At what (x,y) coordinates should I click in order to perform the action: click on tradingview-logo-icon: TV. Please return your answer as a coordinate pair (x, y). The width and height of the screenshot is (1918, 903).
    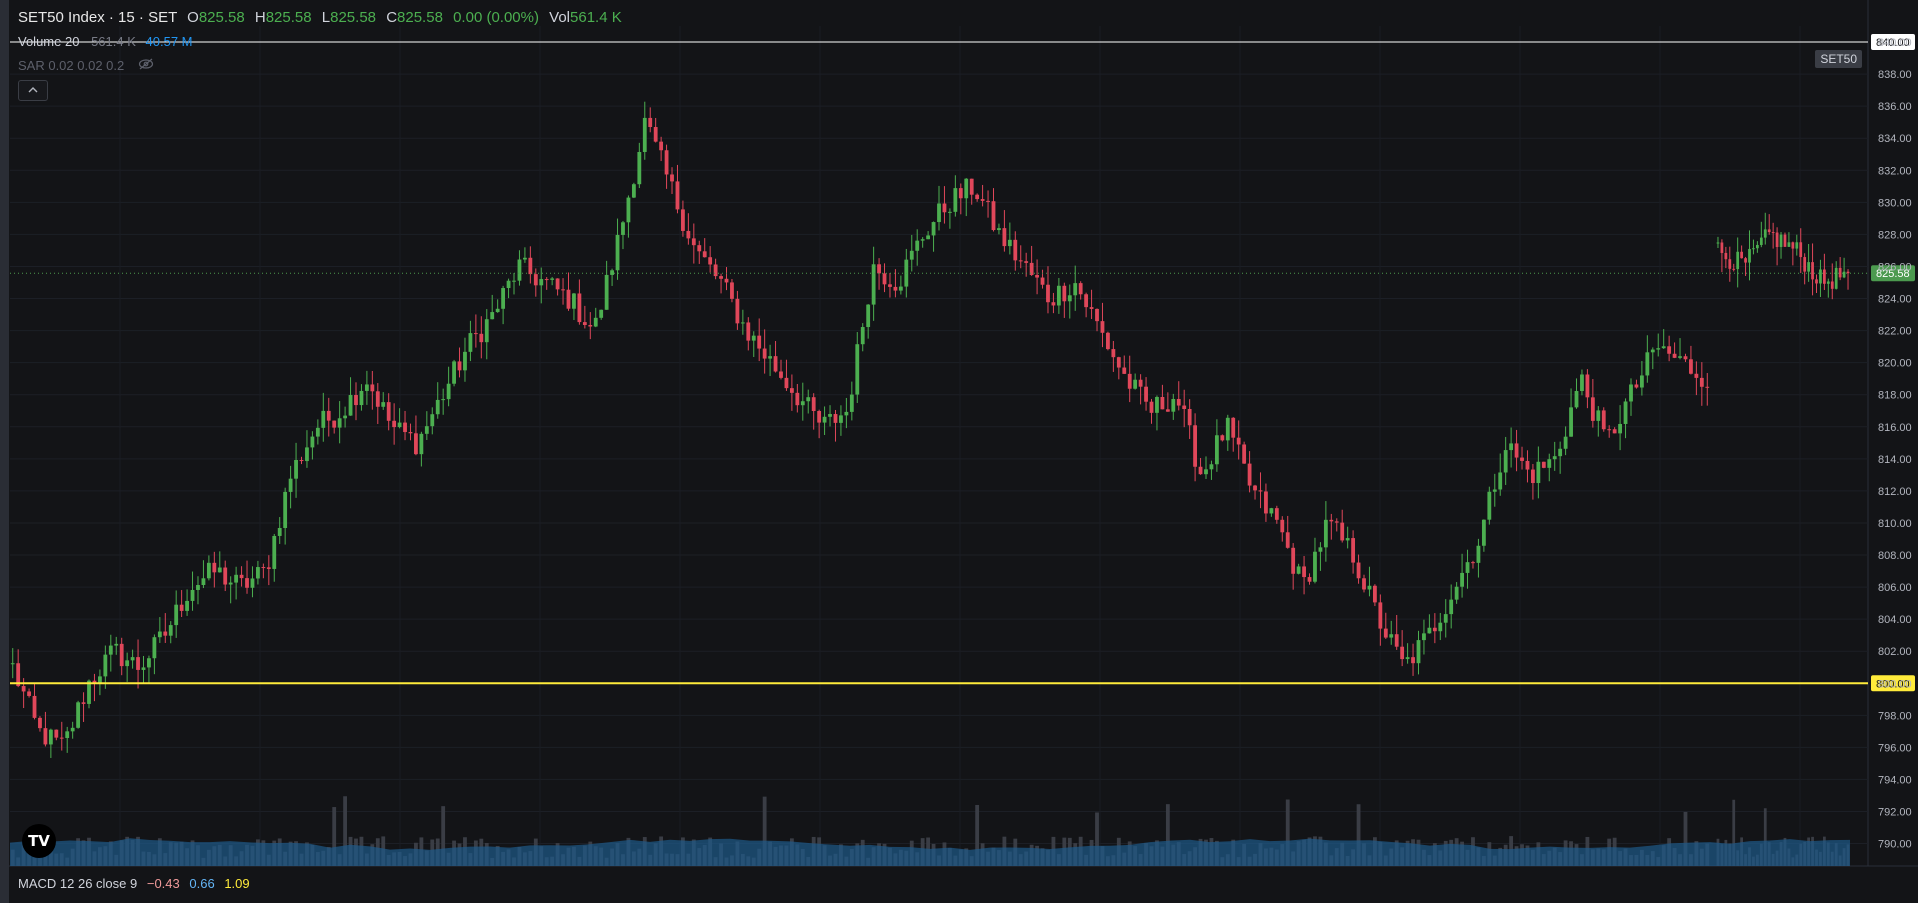
    Looking at the image, I should click on (39, 841).